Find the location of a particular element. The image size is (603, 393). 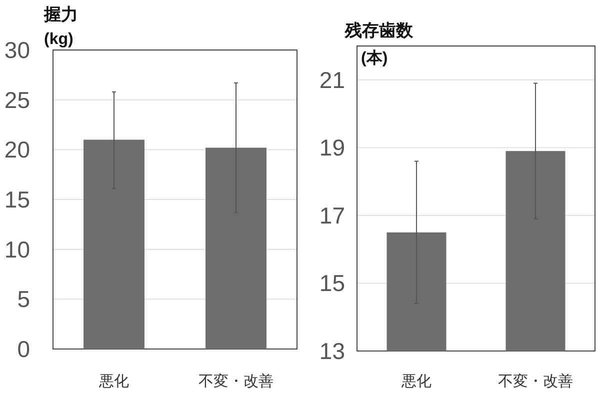

y-tick-label: 25 is located at coordinates (17, 99).